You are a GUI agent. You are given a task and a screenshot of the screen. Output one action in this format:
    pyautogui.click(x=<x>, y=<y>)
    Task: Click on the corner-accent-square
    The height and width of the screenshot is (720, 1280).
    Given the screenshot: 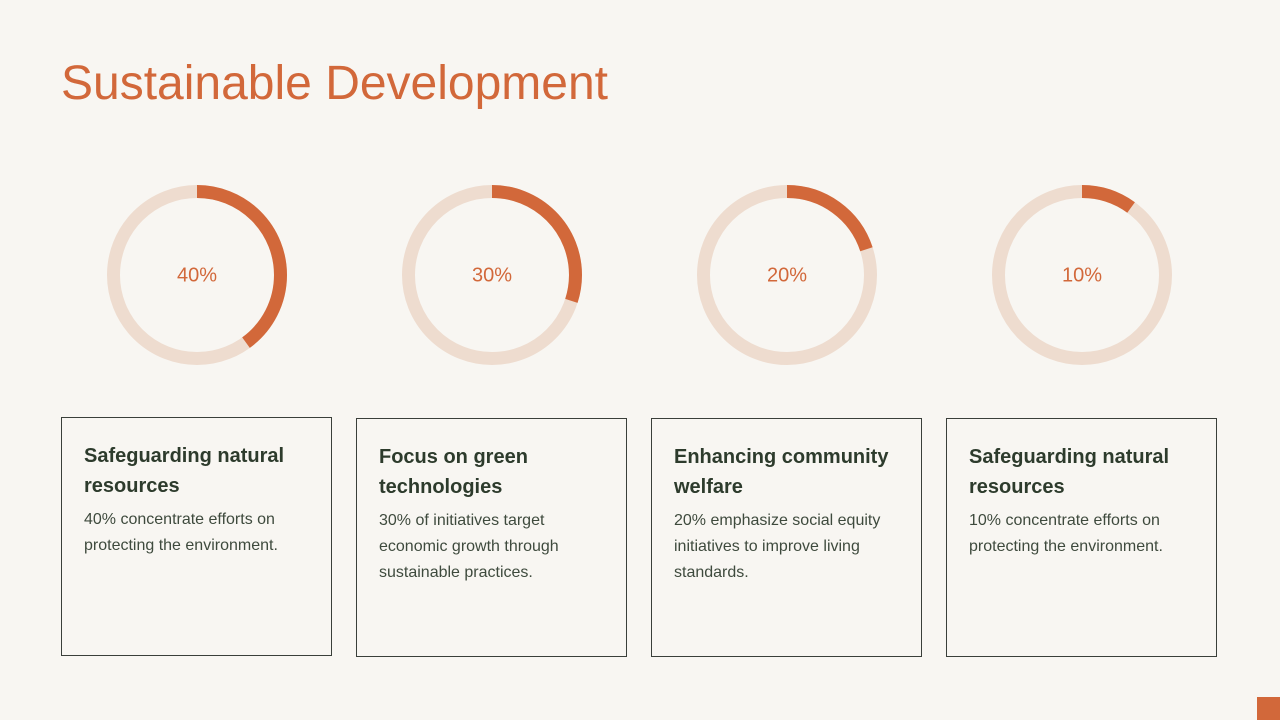 What is the action you would take?
    pyautogui.click(x=1268, y=708)
    